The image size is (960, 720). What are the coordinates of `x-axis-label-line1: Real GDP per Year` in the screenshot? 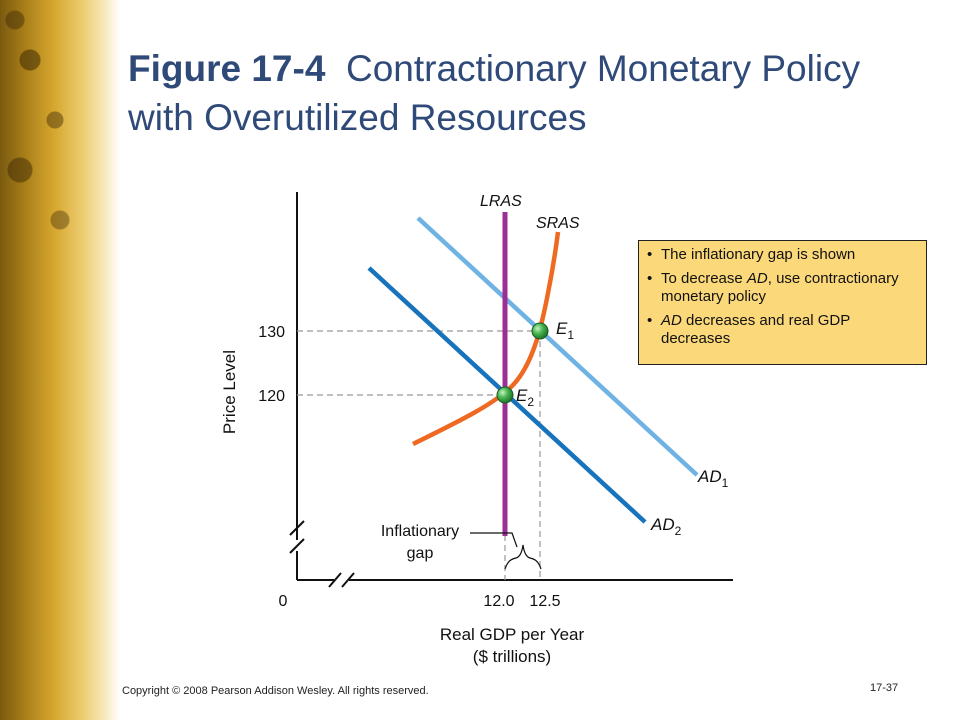 It's located at (512, 634).